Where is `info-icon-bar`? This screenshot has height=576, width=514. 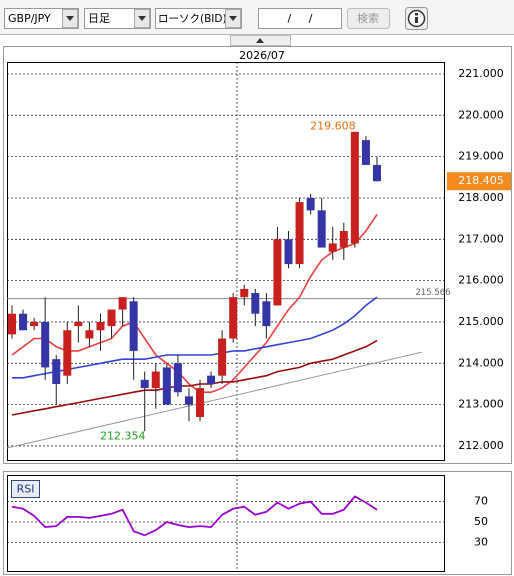 info-icon-bar is located at coordinates (416, 20).